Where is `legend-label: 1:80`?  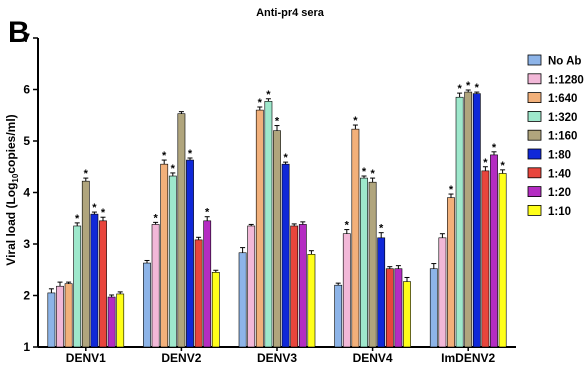
legend-label: 1:80 is located at coordinates (559, 156).